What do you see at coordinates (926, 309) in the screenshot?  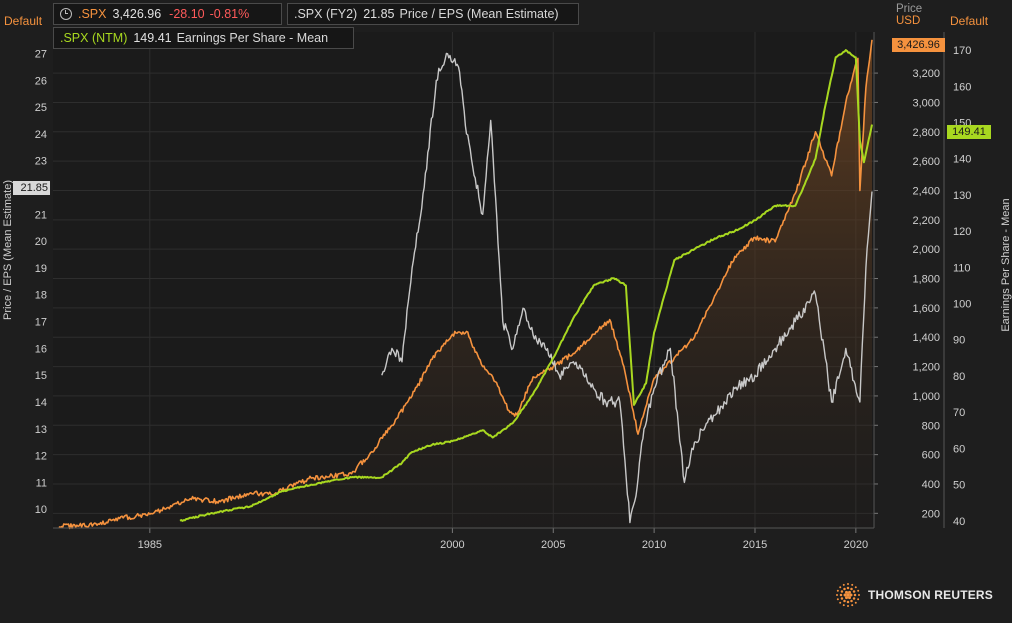 I see `price-tick-label: 1,600` at bounding box center [926, 309].